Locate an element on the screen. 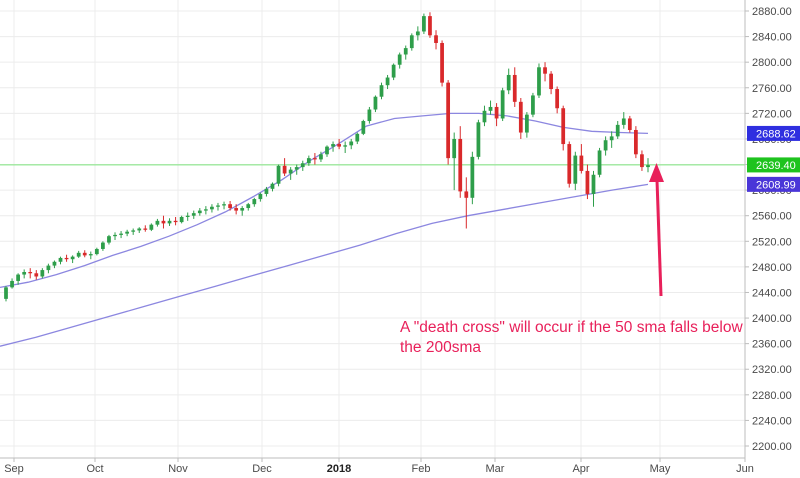  y-tick-label: 2480.00 is located at coordinates (772, 268).